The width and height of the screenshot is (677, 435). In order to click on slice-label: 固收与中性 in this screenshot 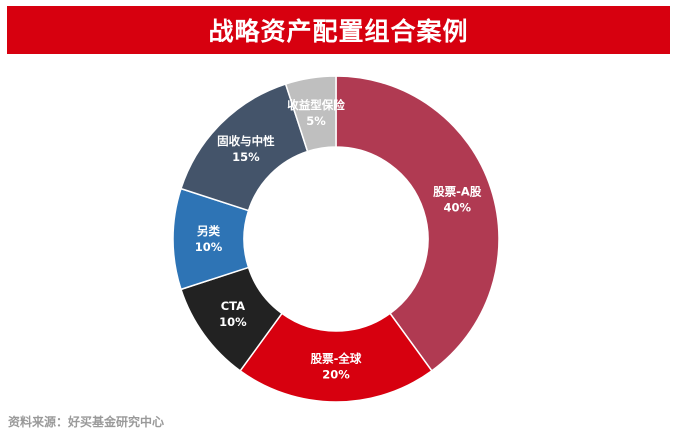, I will do `click(246, 141)`.